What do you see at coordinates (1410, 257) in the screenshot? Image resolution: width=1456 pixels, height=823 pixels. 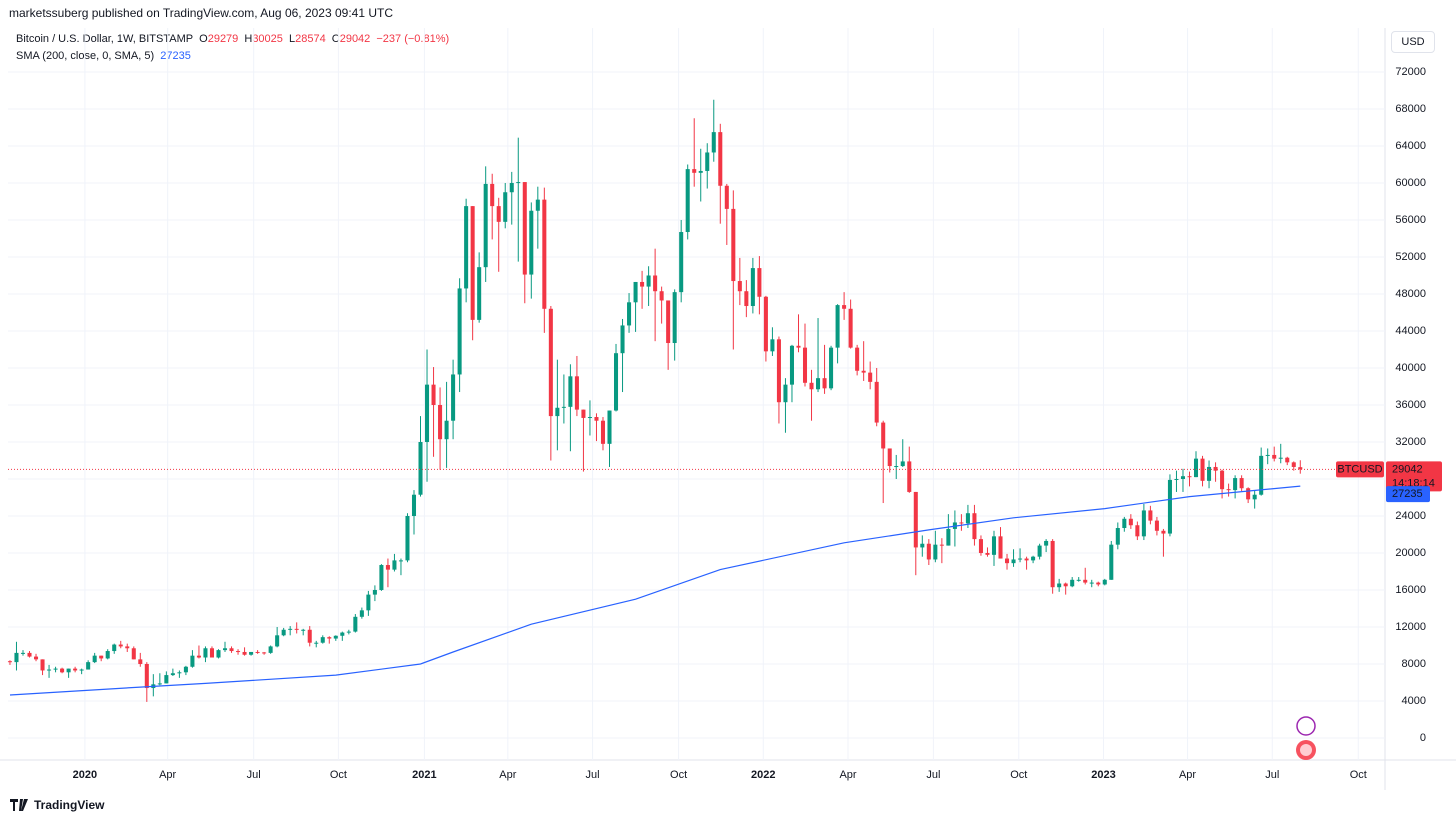 I see `y-tick-label: 52000` at bounding box center [1410, 257].